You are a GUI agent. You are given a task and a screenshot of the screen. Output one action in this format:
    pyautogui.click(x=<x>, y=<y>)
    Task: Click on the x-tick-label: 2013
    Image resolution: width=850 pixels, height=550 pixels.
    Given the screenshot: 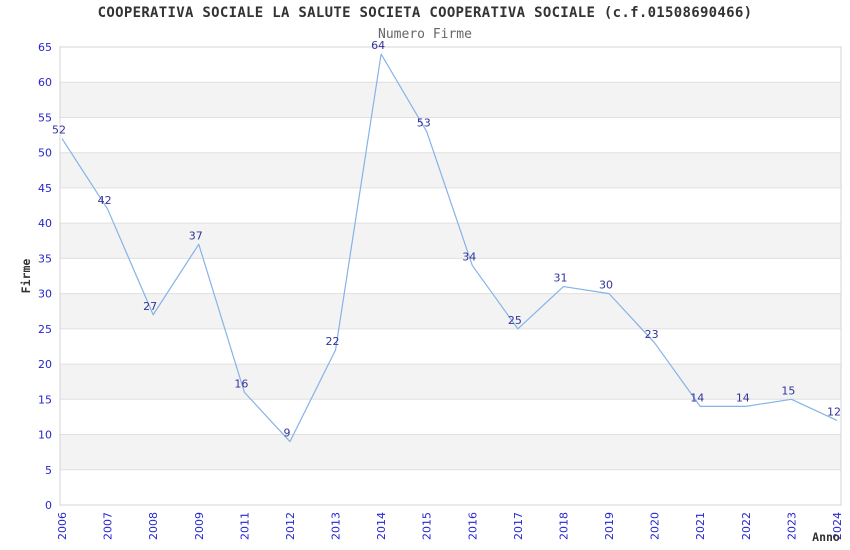 What is the action you would take?
    pyautogui.click(x=336, y=526)
    